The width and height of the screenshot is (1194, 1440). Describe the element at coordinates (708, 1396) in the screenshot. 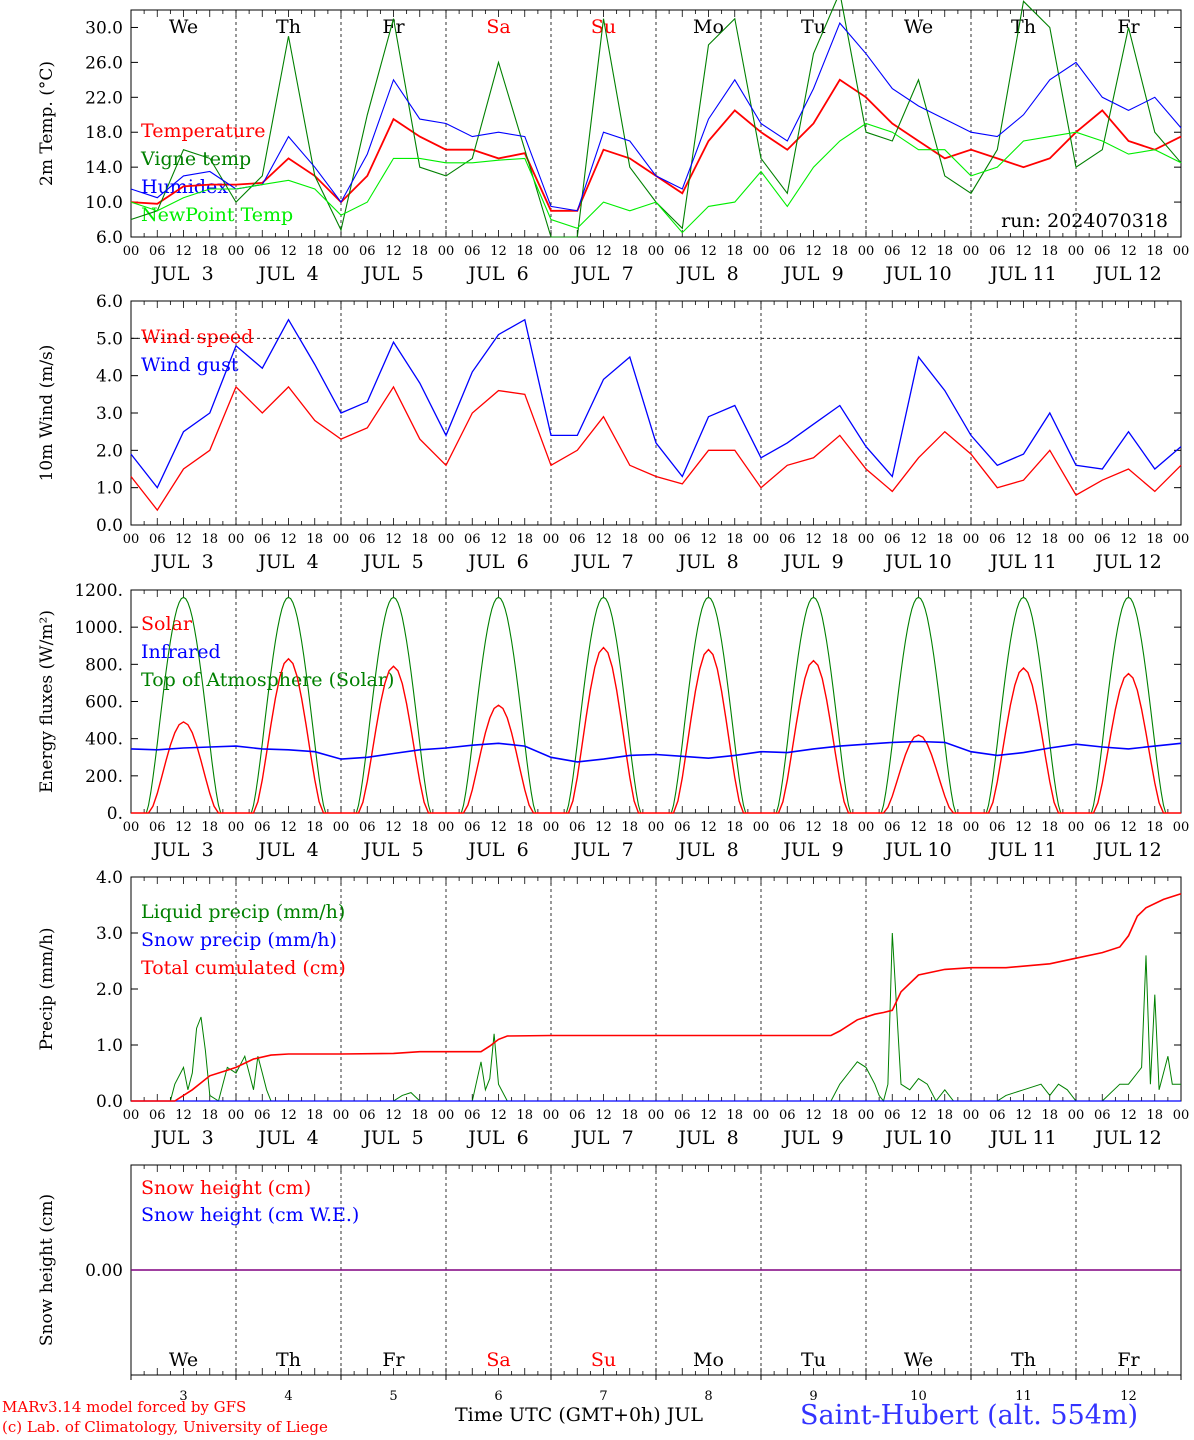

I see `day-number-label: 8` at that location.